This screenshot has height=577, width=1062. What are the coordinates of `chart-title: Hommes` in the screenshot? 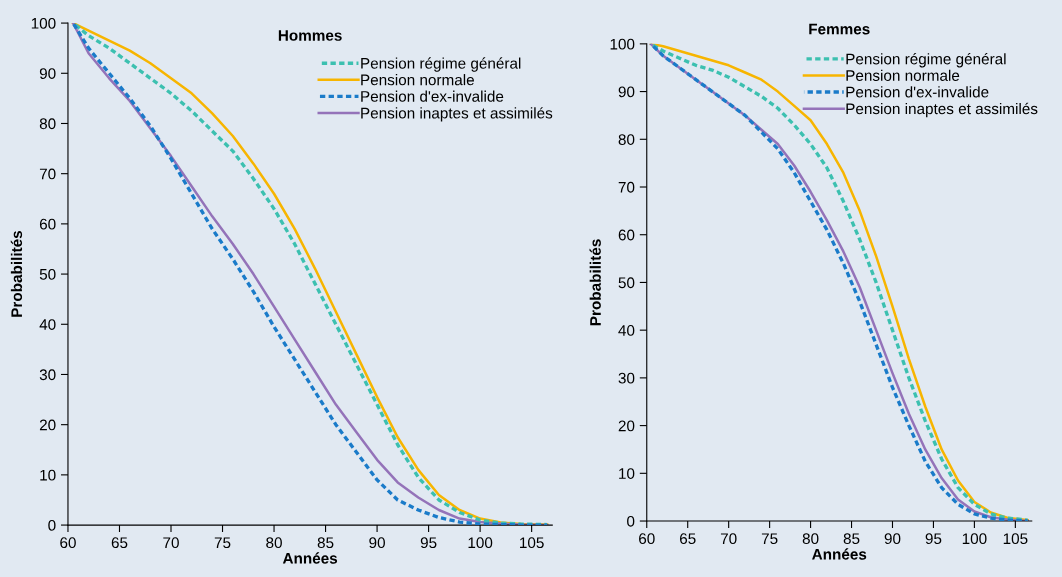 It's located at (310, 35).